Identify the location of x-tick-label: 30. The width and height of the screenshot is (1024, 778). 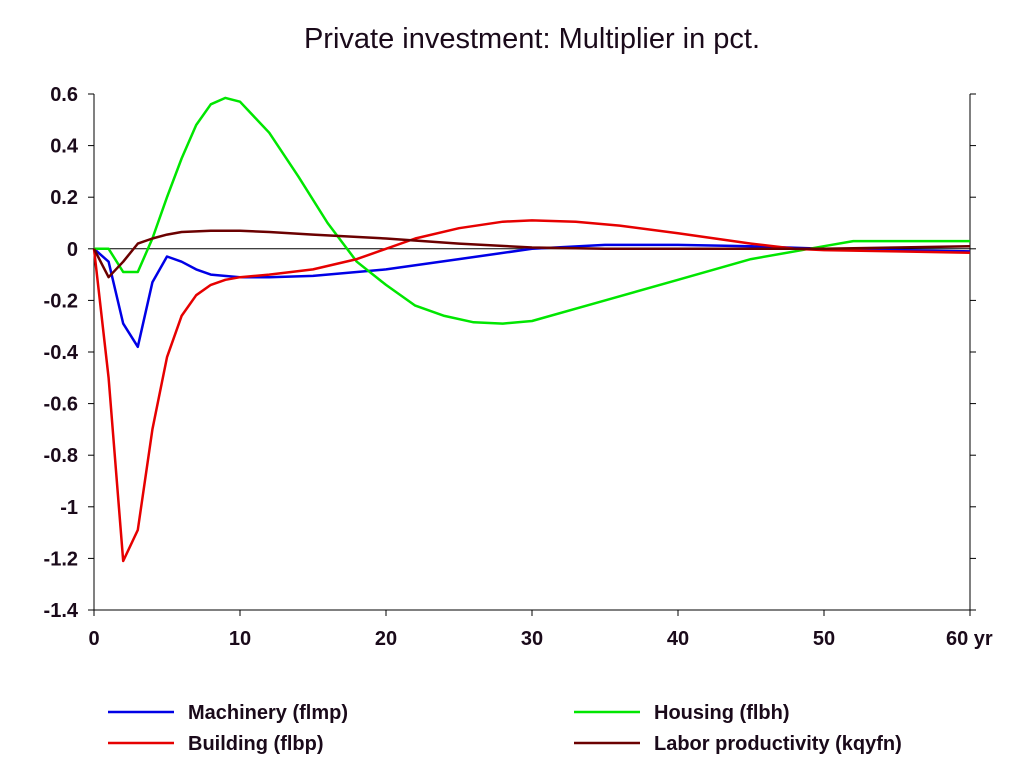
(532, 639).